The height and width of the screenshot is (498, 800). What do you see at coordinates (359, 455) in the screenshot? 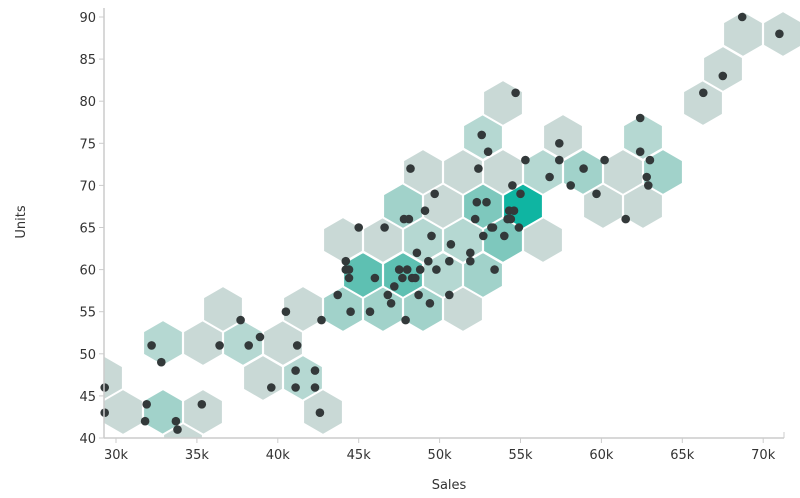
I see `x-tick-label: 45k` at bounding box center [359, 455].